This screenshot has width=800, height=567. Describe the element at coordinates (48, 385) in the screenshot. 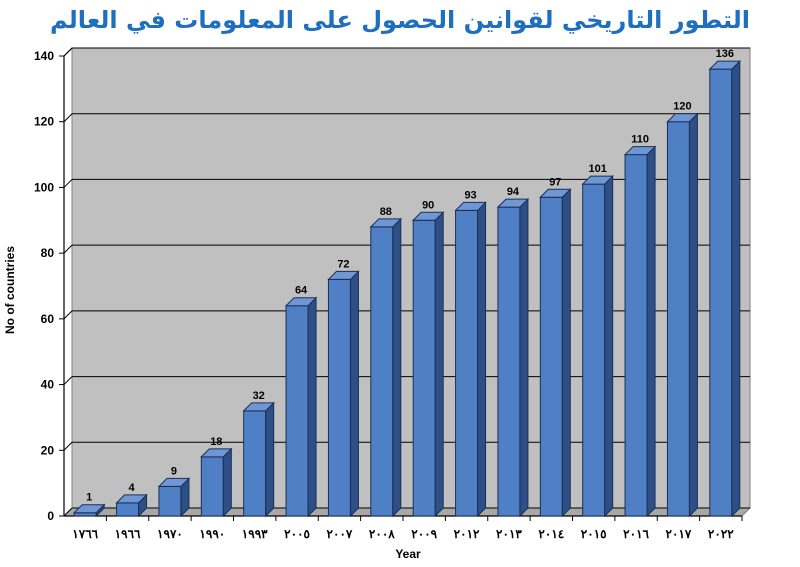

I see `y-tick-label: 40` at that location.